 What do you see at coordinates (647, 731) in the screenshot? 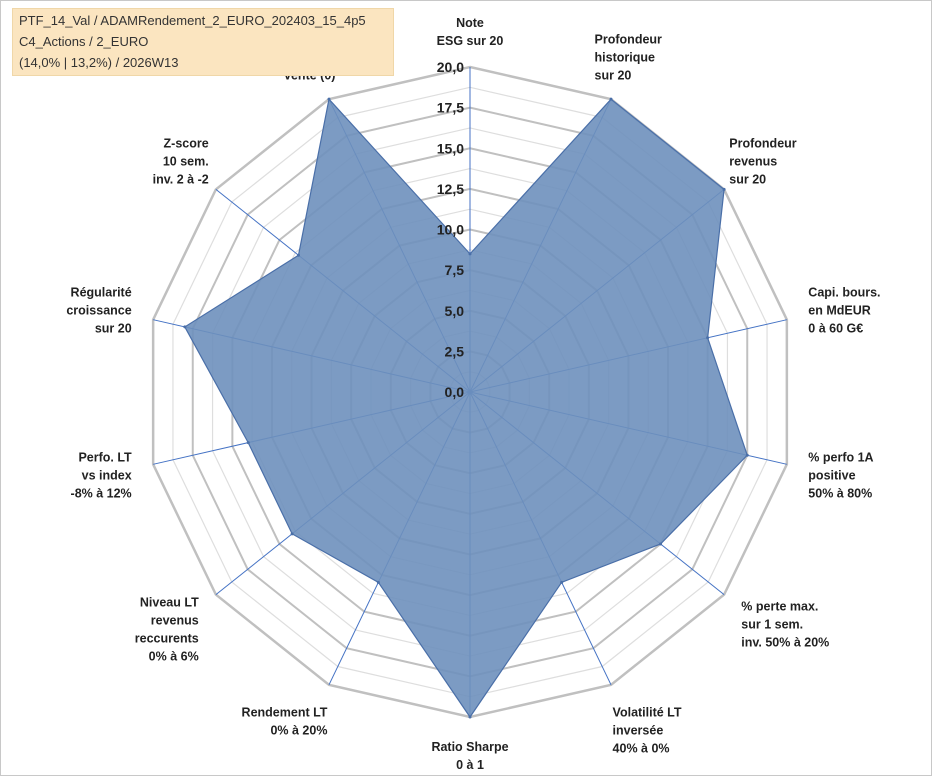
I see `axis-label: Volatilité LT inversée 40% à 0%` at bounding box center [647, 731].